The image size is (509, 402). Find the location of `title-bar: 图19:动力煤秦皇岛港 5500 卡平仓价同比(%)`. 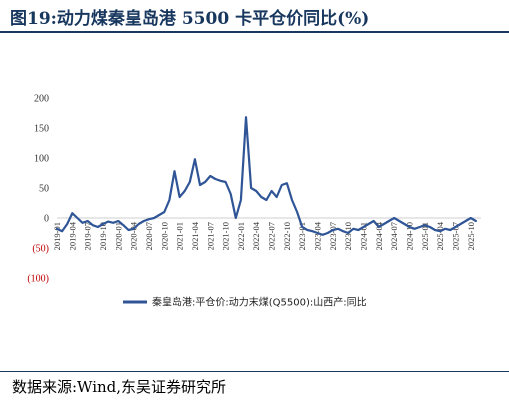

title-bar: 图19:动力煤秦皇岛港 5500 卡平仓价同比(%) is located at coordinates (254, 17).